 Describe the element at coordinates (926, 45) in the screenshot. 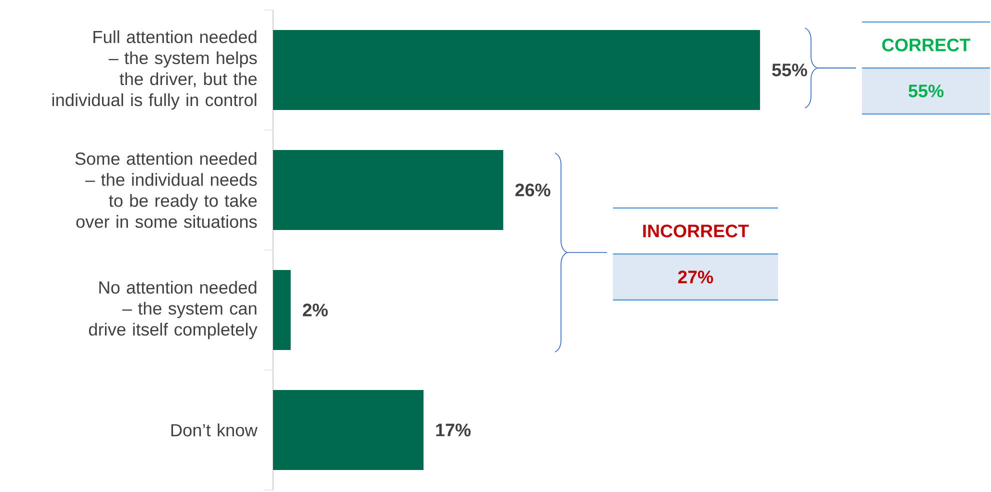

I see `text: CORRECT` at that location.